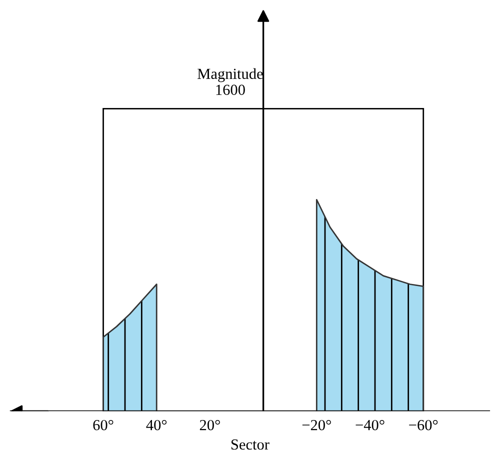 This screenshot has height=462, width=495. What do you see at coordinates (210, 425) in the screenshot?
I see `x-tick-label: 20°` at bounding box center [210, 425].